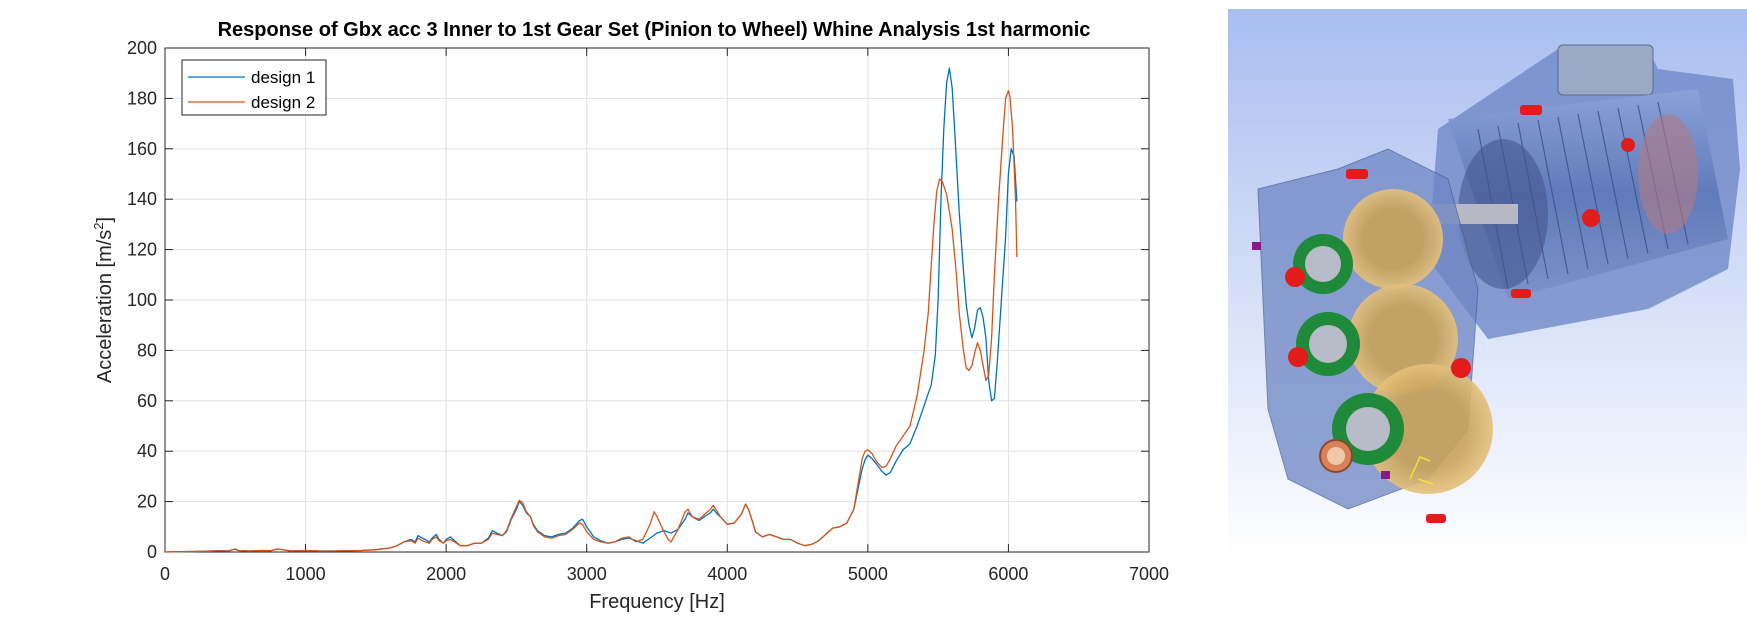 This screenshot has height=620, width=1747. I want to click on coordinate-triad, so click(1421, 470).